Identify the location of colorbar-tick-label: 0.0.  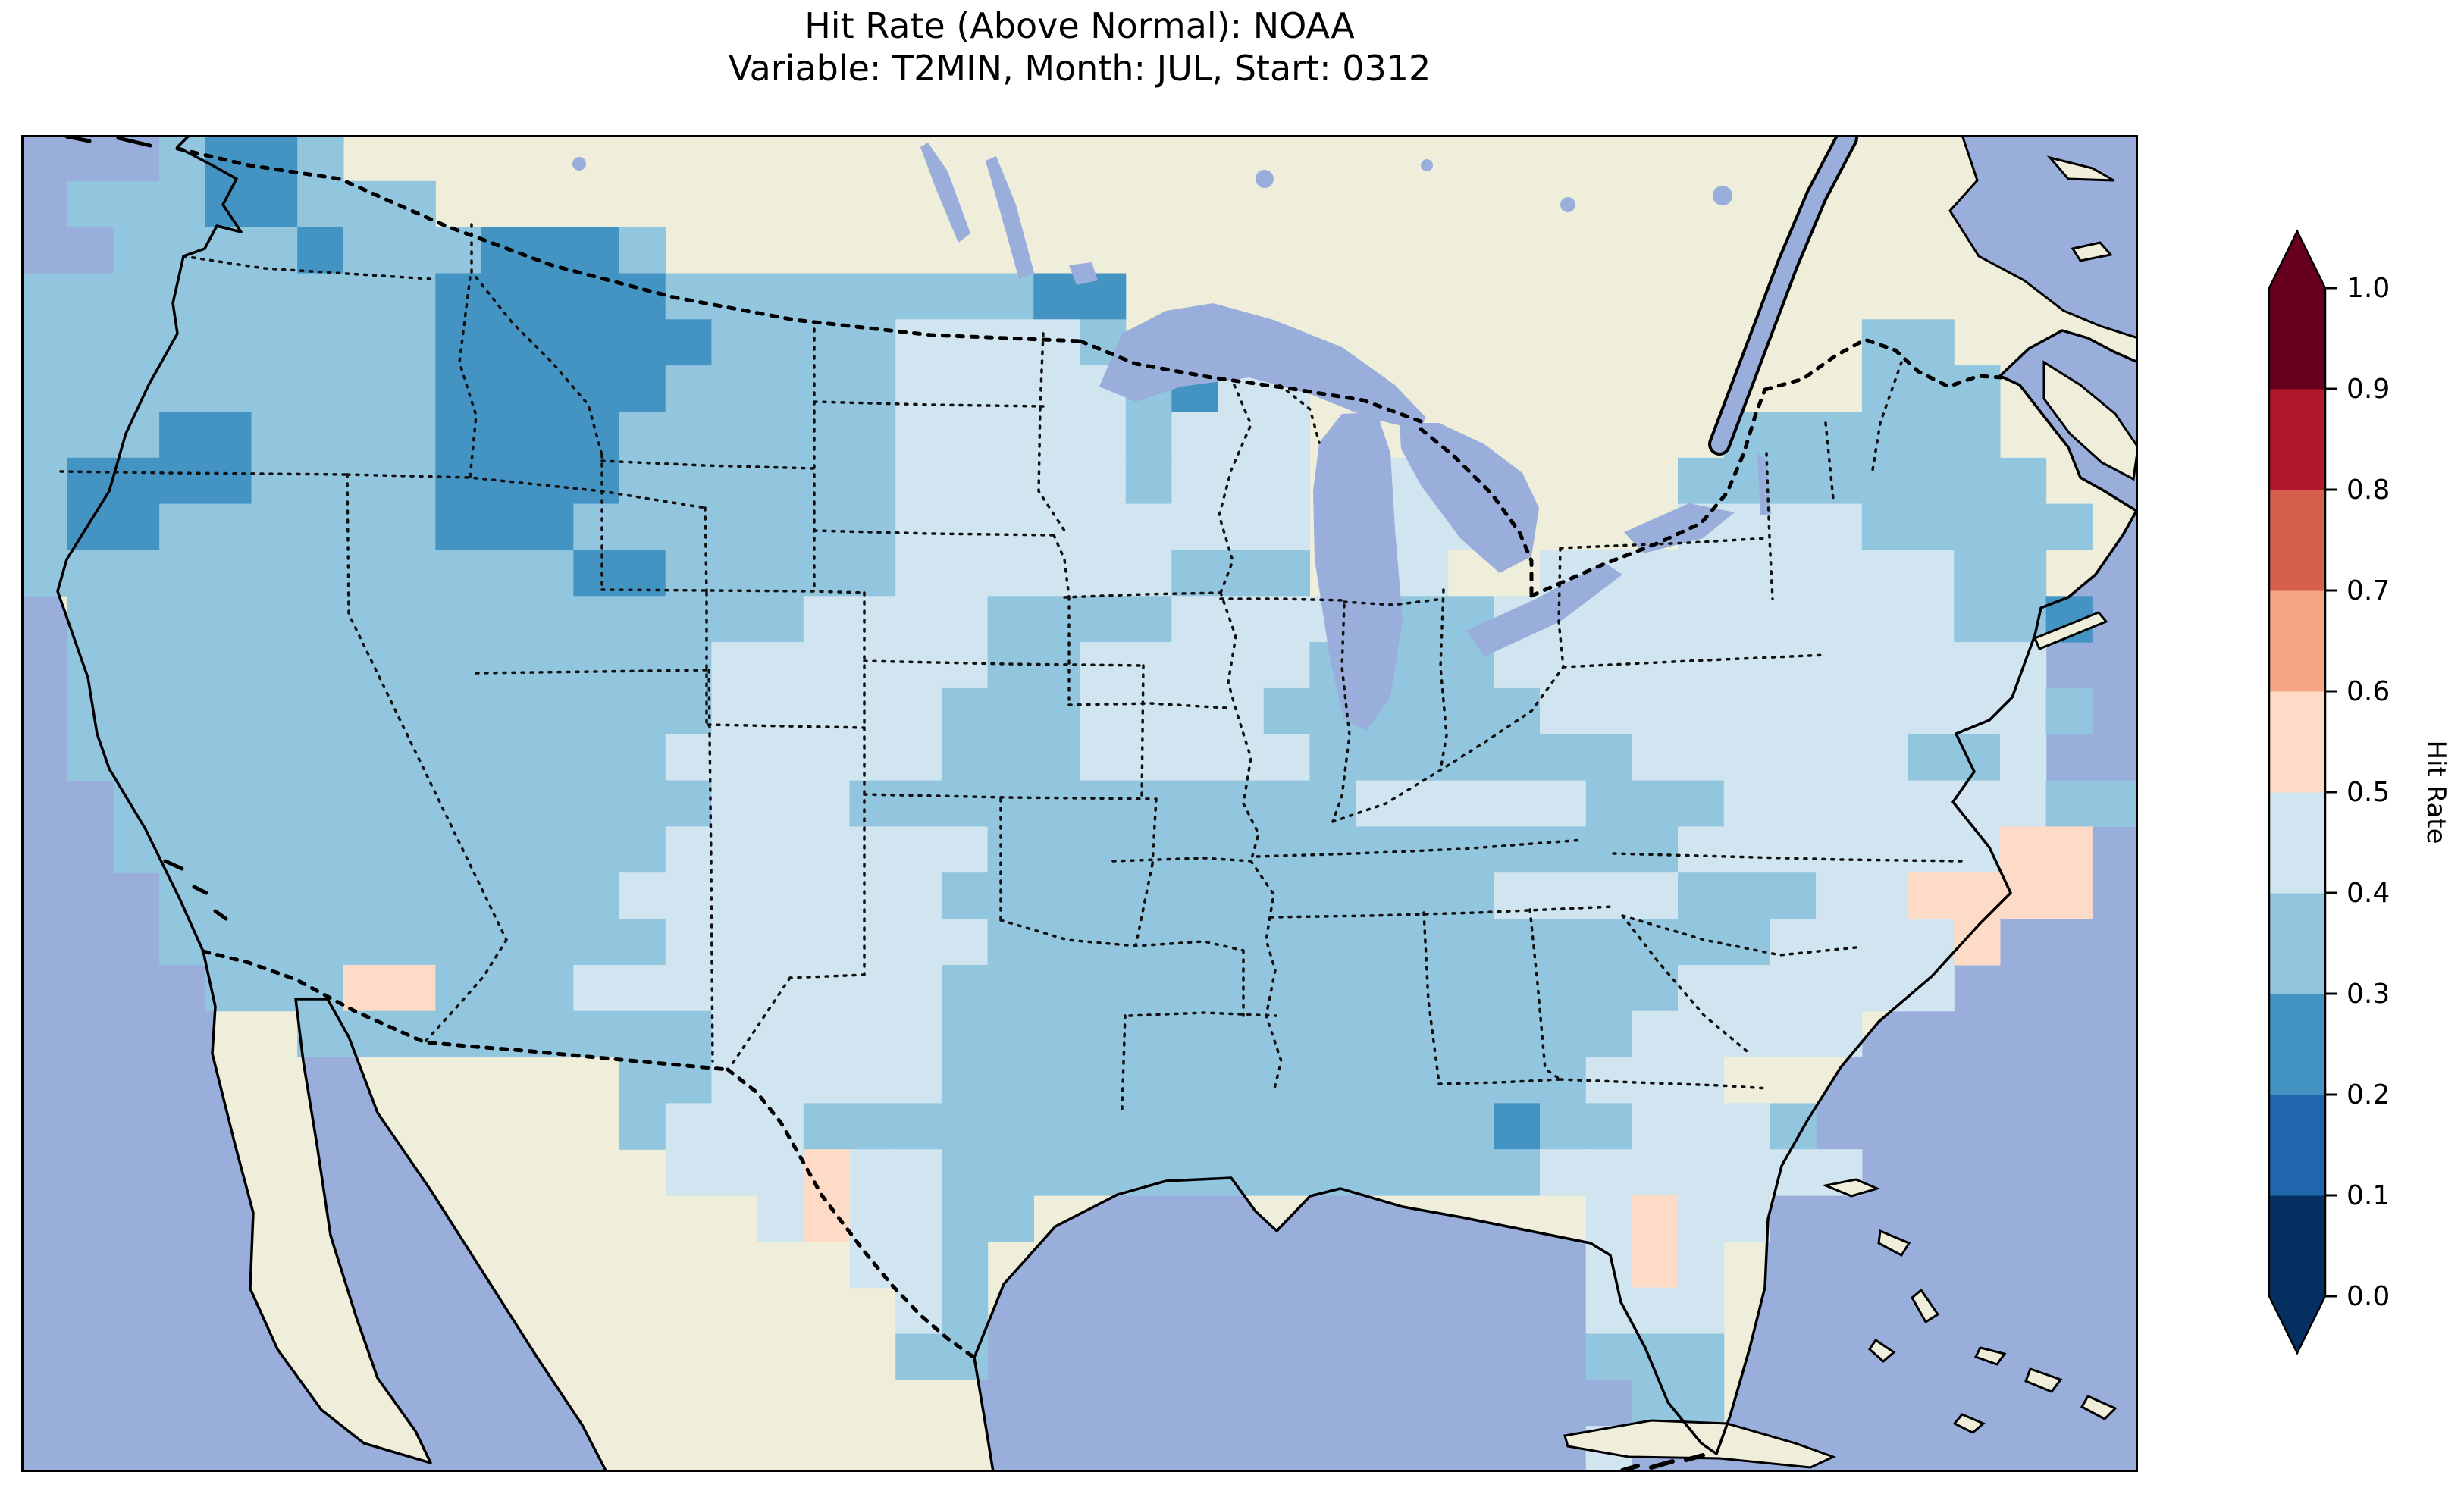
(2368, 1296).